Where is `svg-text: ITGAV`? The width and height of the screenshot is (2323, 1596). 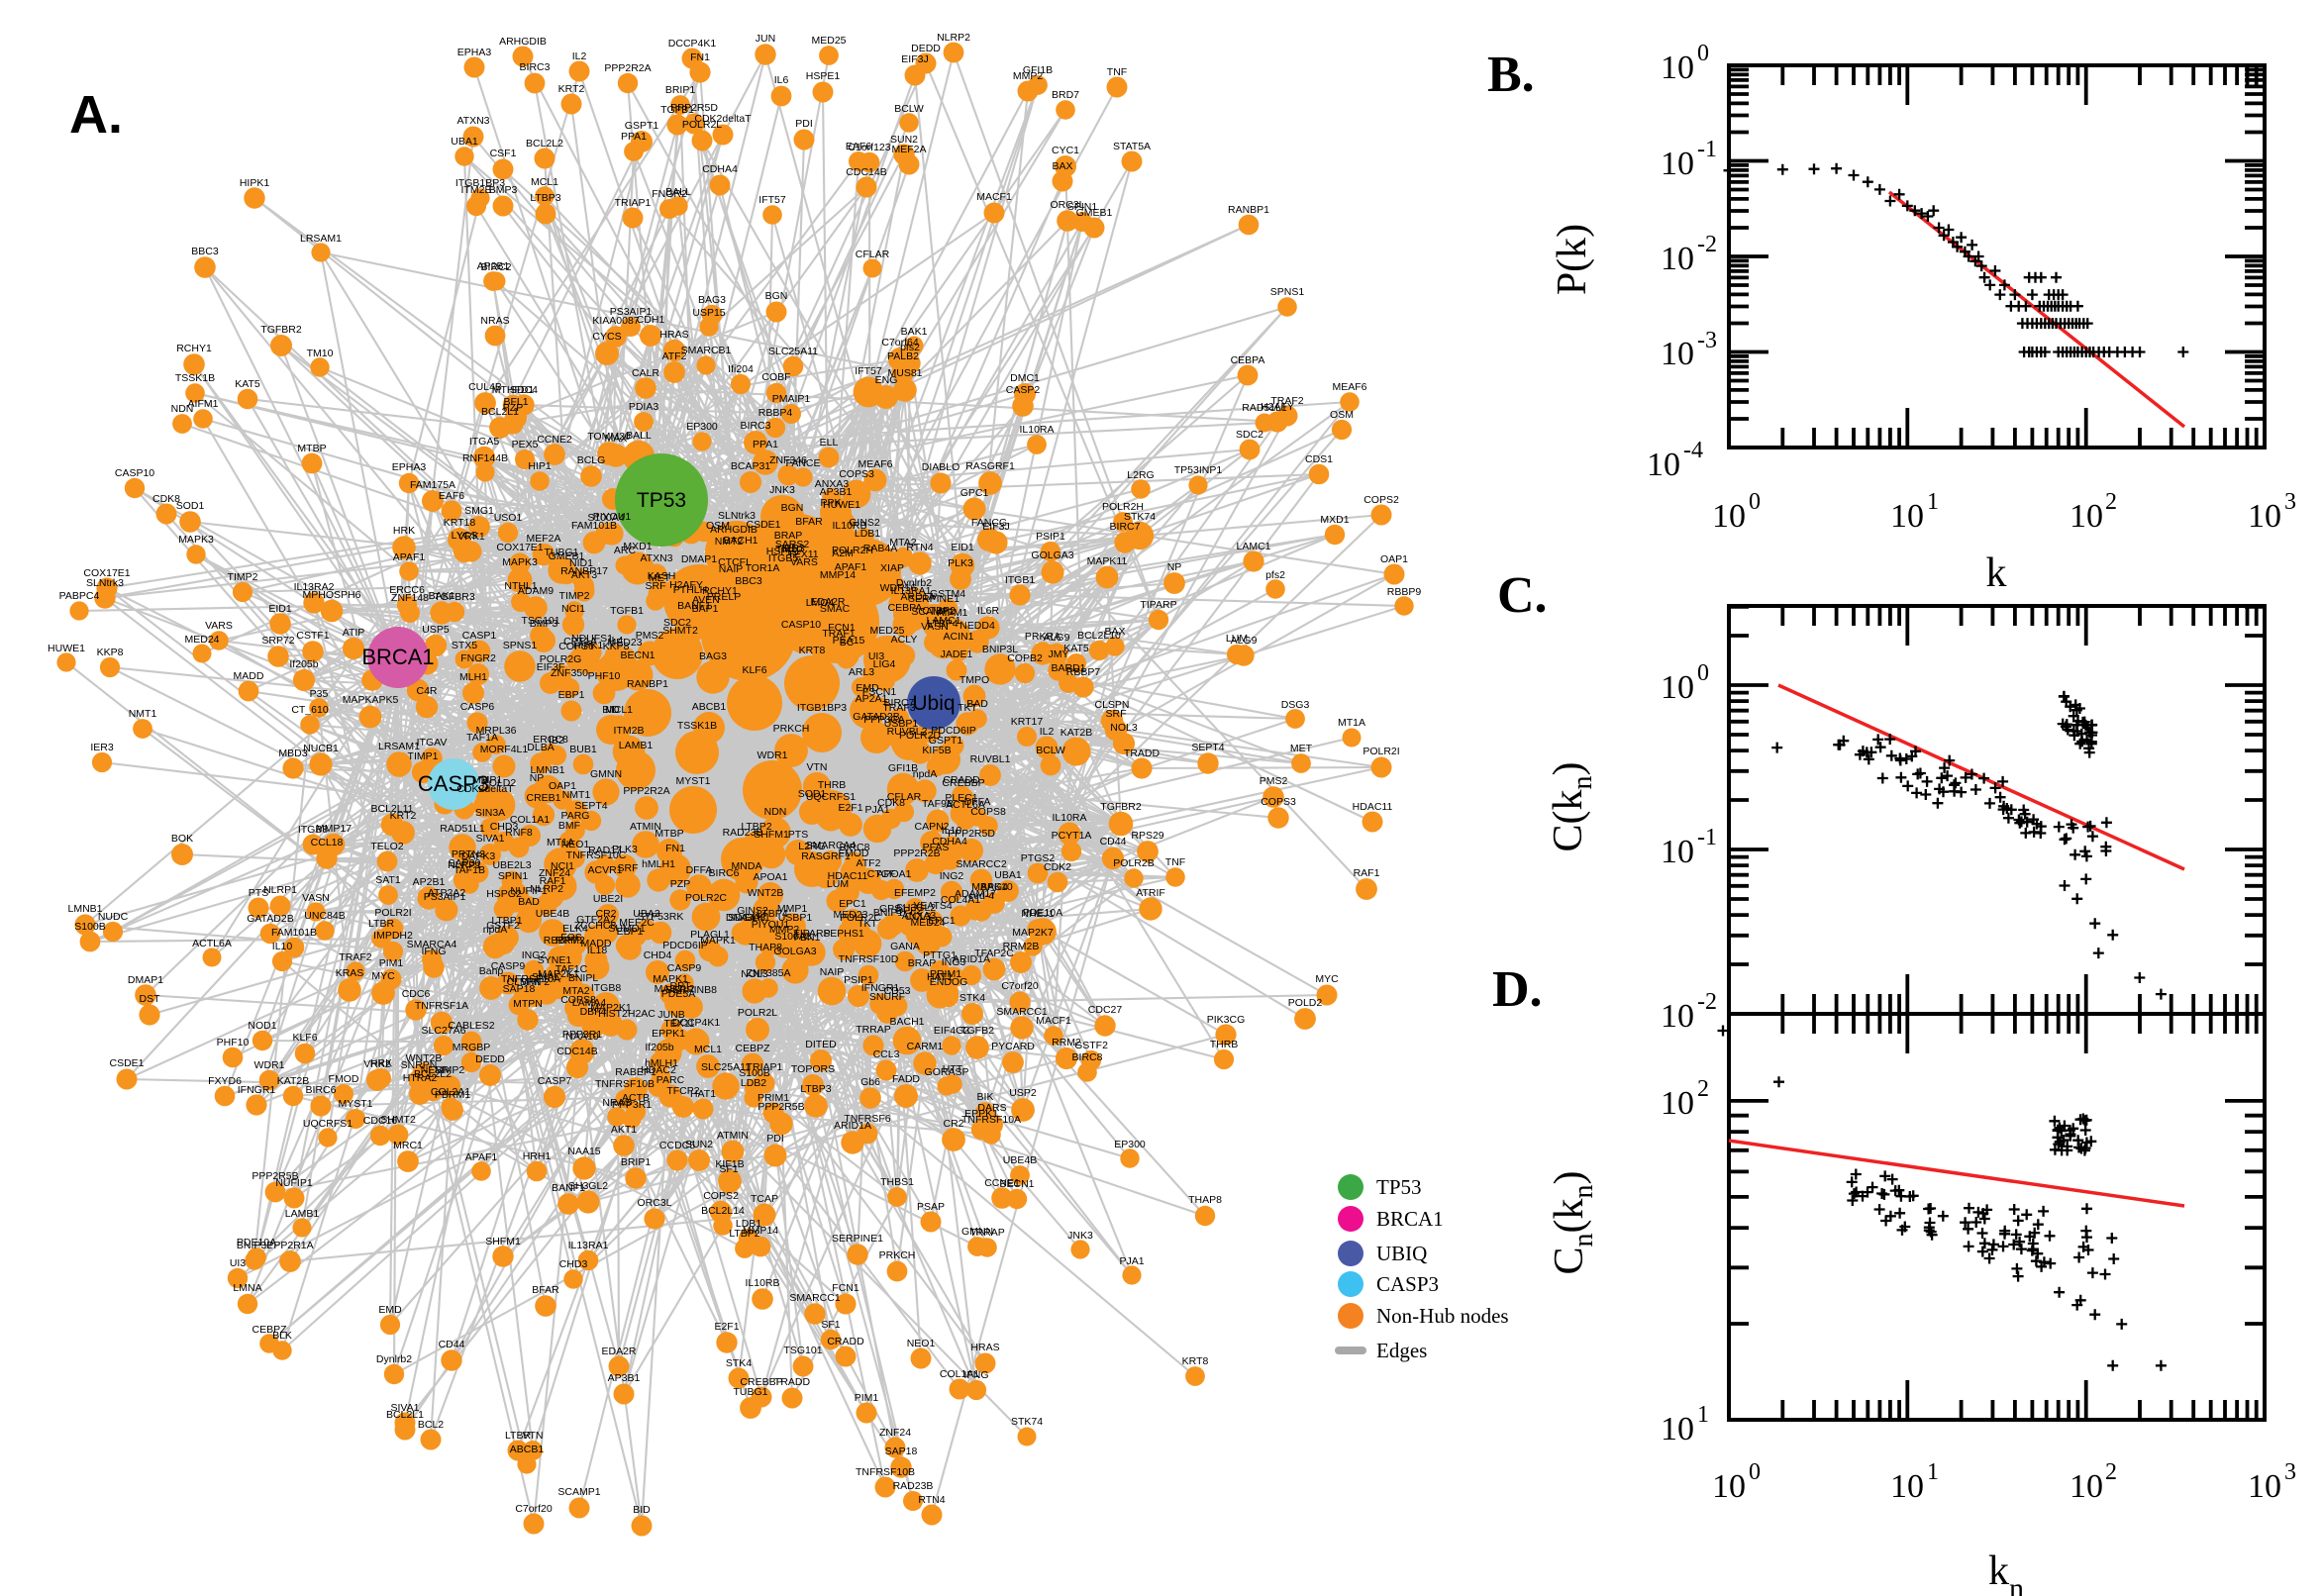 svg-text: ITGAV is located at coordinates (433, 742).